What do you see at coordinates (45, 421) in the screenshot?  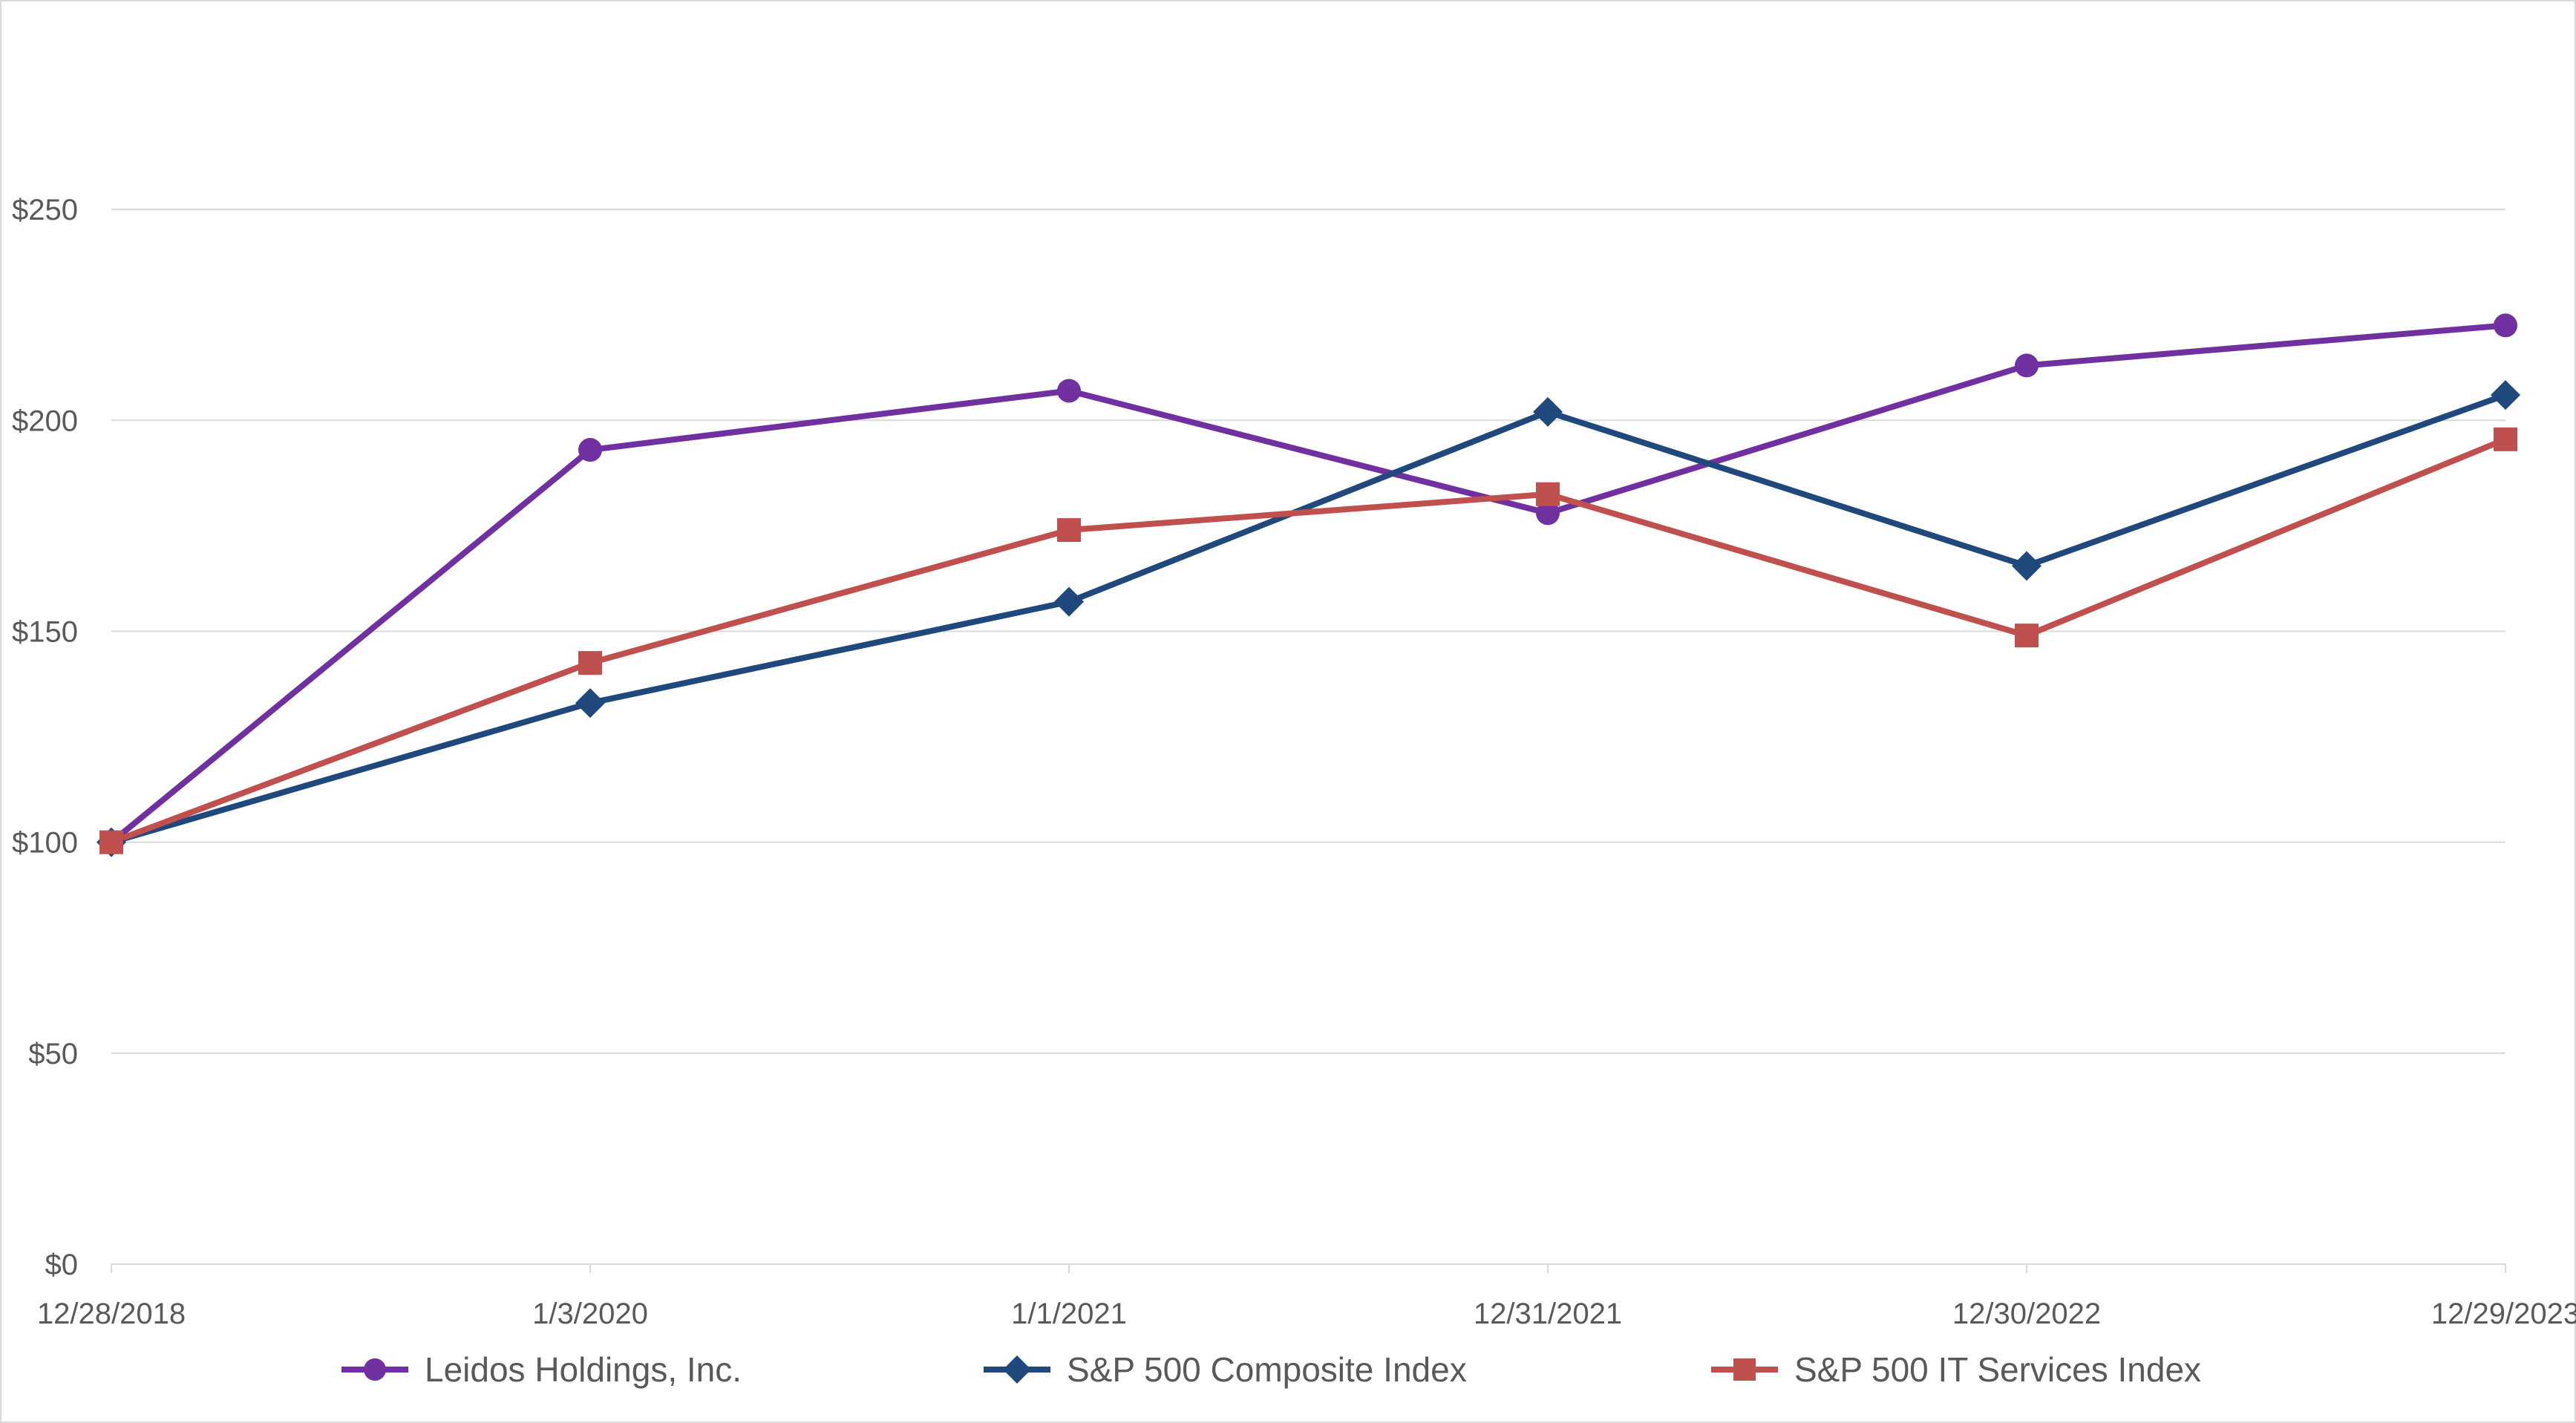 I see `y-tick-label: $200` at bounding box center [45, 421].